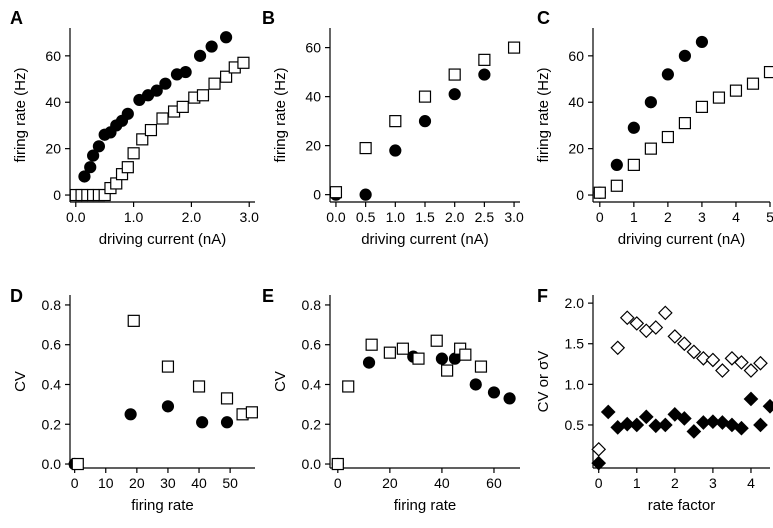 The height and width of the screenshot is (528, 773). Describe the element at coordinates (494, 483) in the screenshot. I see `x-tick-label: 60` at that location.